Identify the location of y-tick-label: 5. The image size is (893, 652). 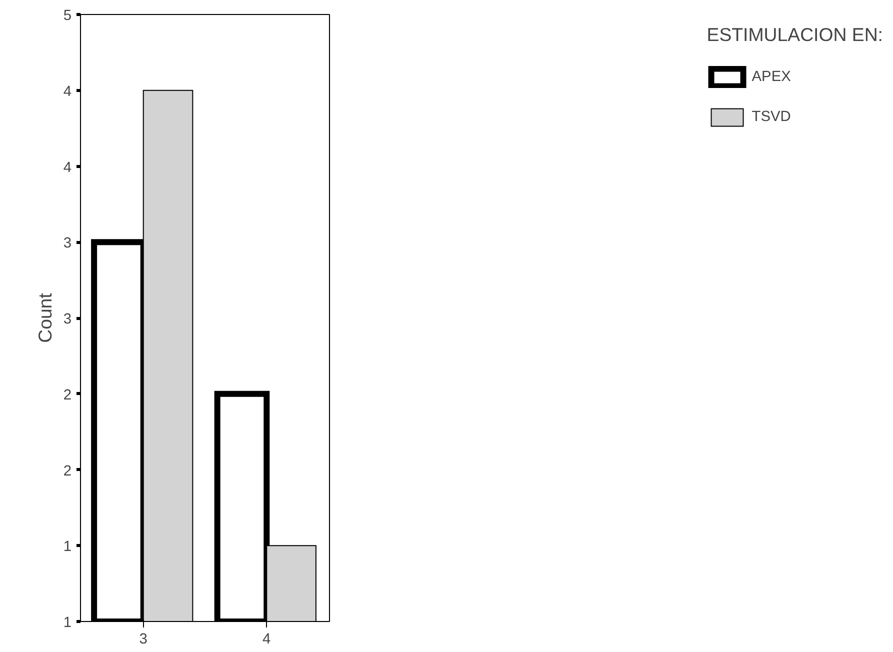
(67, 16).